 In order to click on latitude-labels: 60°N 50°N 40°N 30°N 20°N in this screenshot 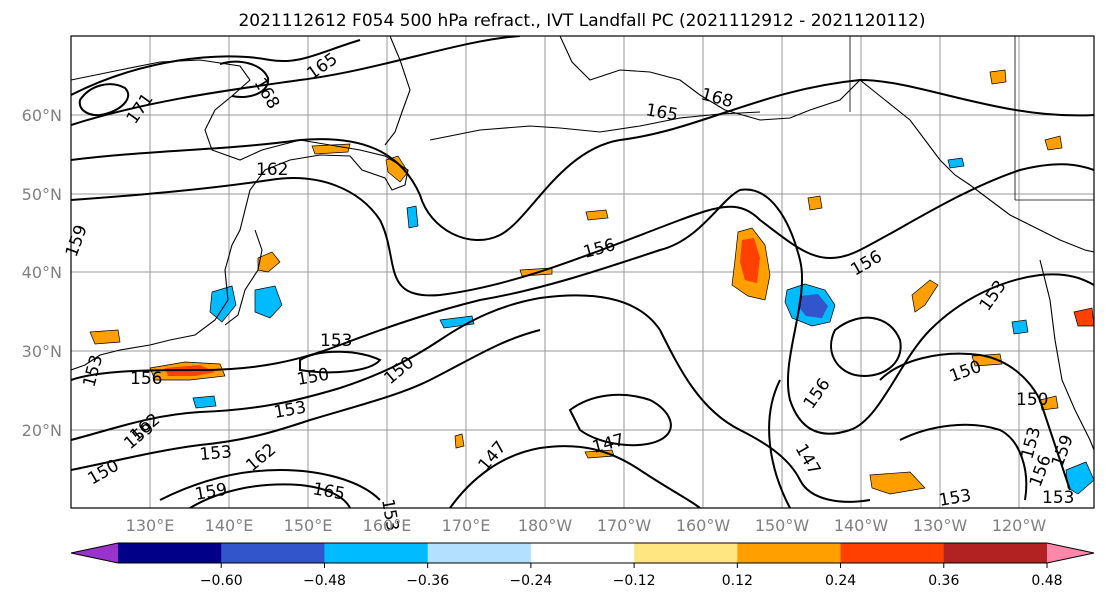, I will do `click(42, 273)`.